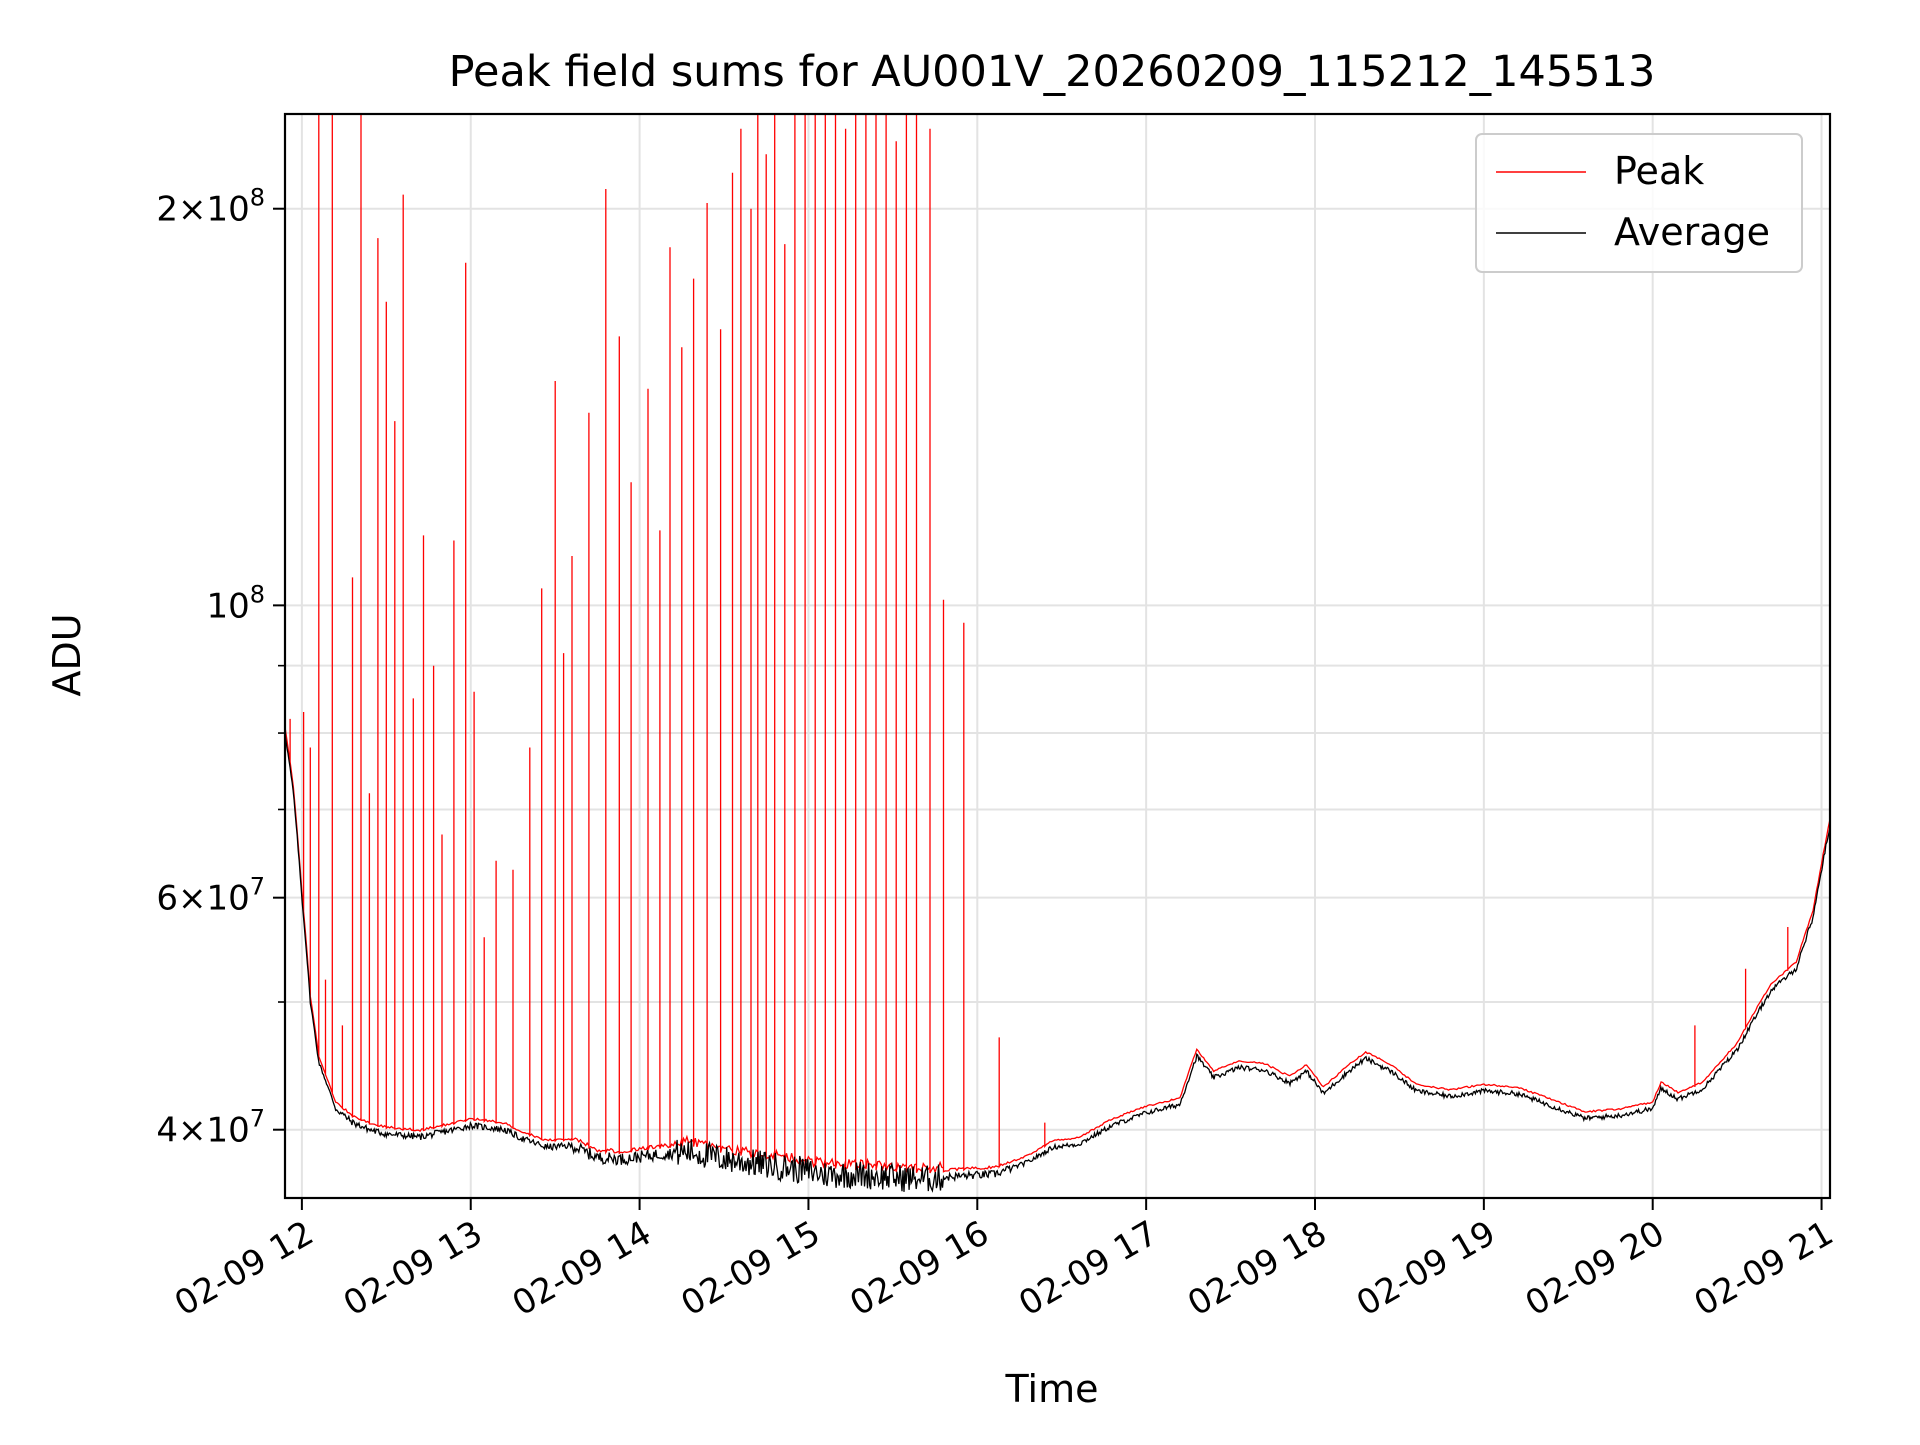 The width and height of the screenshot is (1920, 1445). I want to click on legend-box, so click(1639, 203).